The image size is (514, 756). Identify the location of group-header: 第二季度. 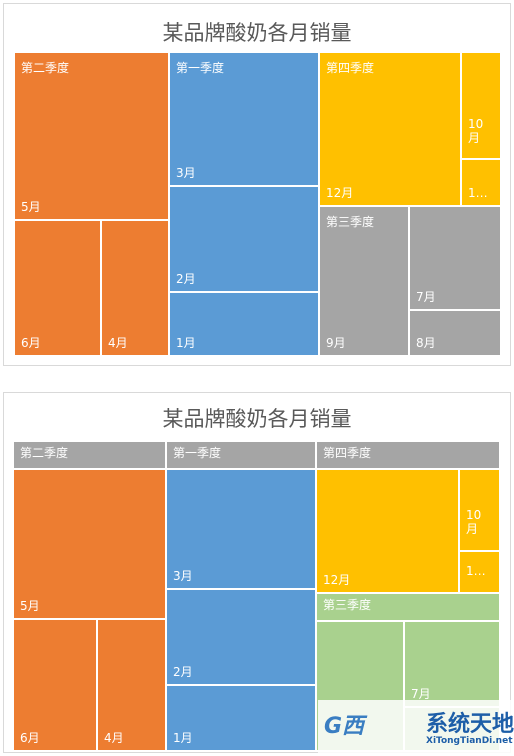
(89, 455).